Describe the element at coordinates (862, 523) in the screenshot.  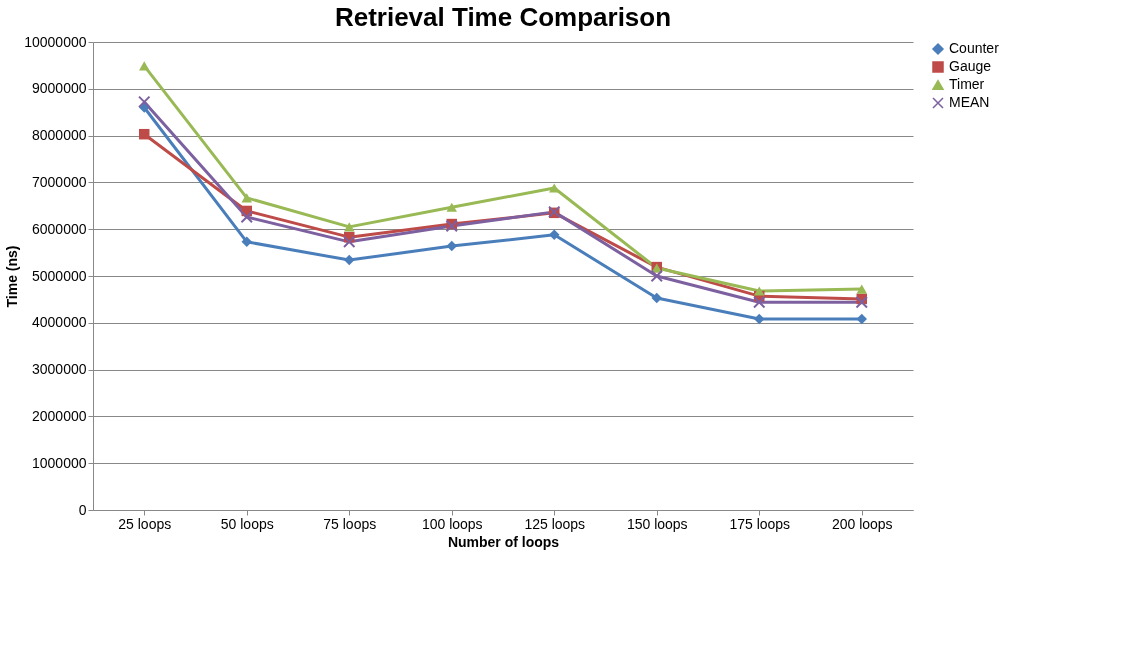
I see `x-tick-label: 200 loops` at that location.